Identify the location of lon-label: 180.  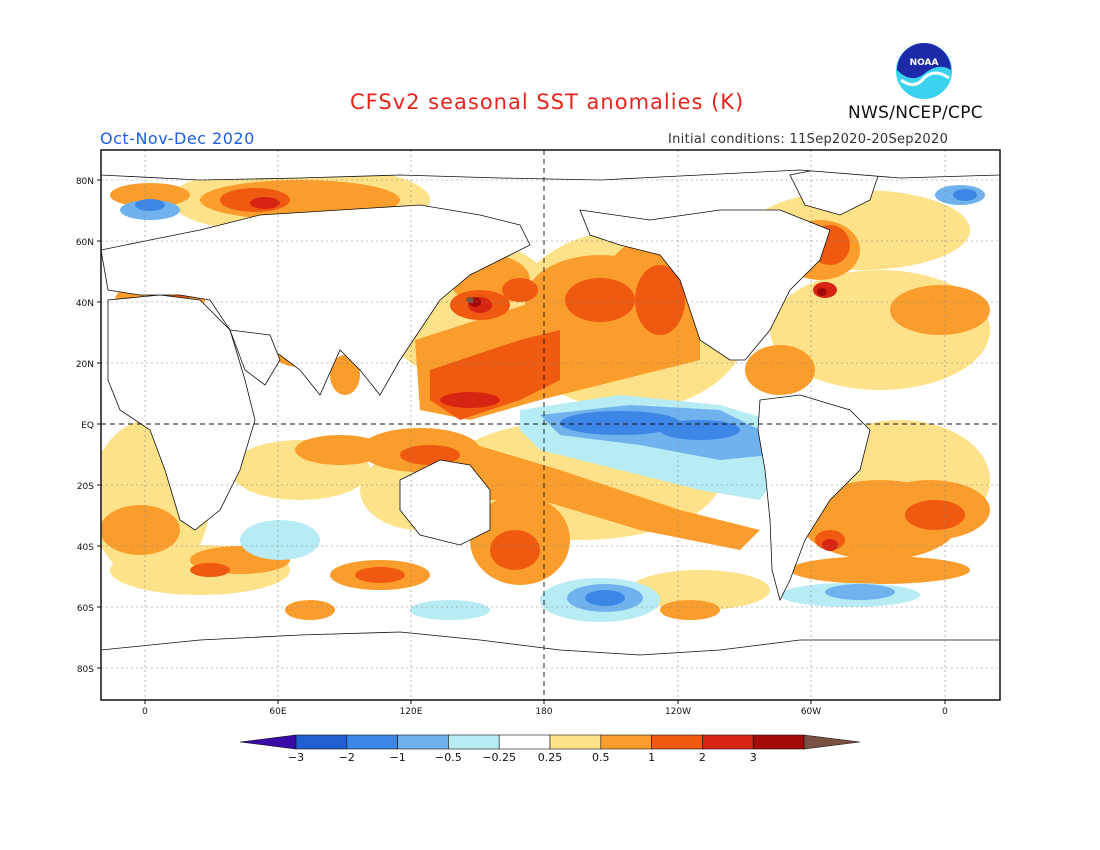
(543, 712).